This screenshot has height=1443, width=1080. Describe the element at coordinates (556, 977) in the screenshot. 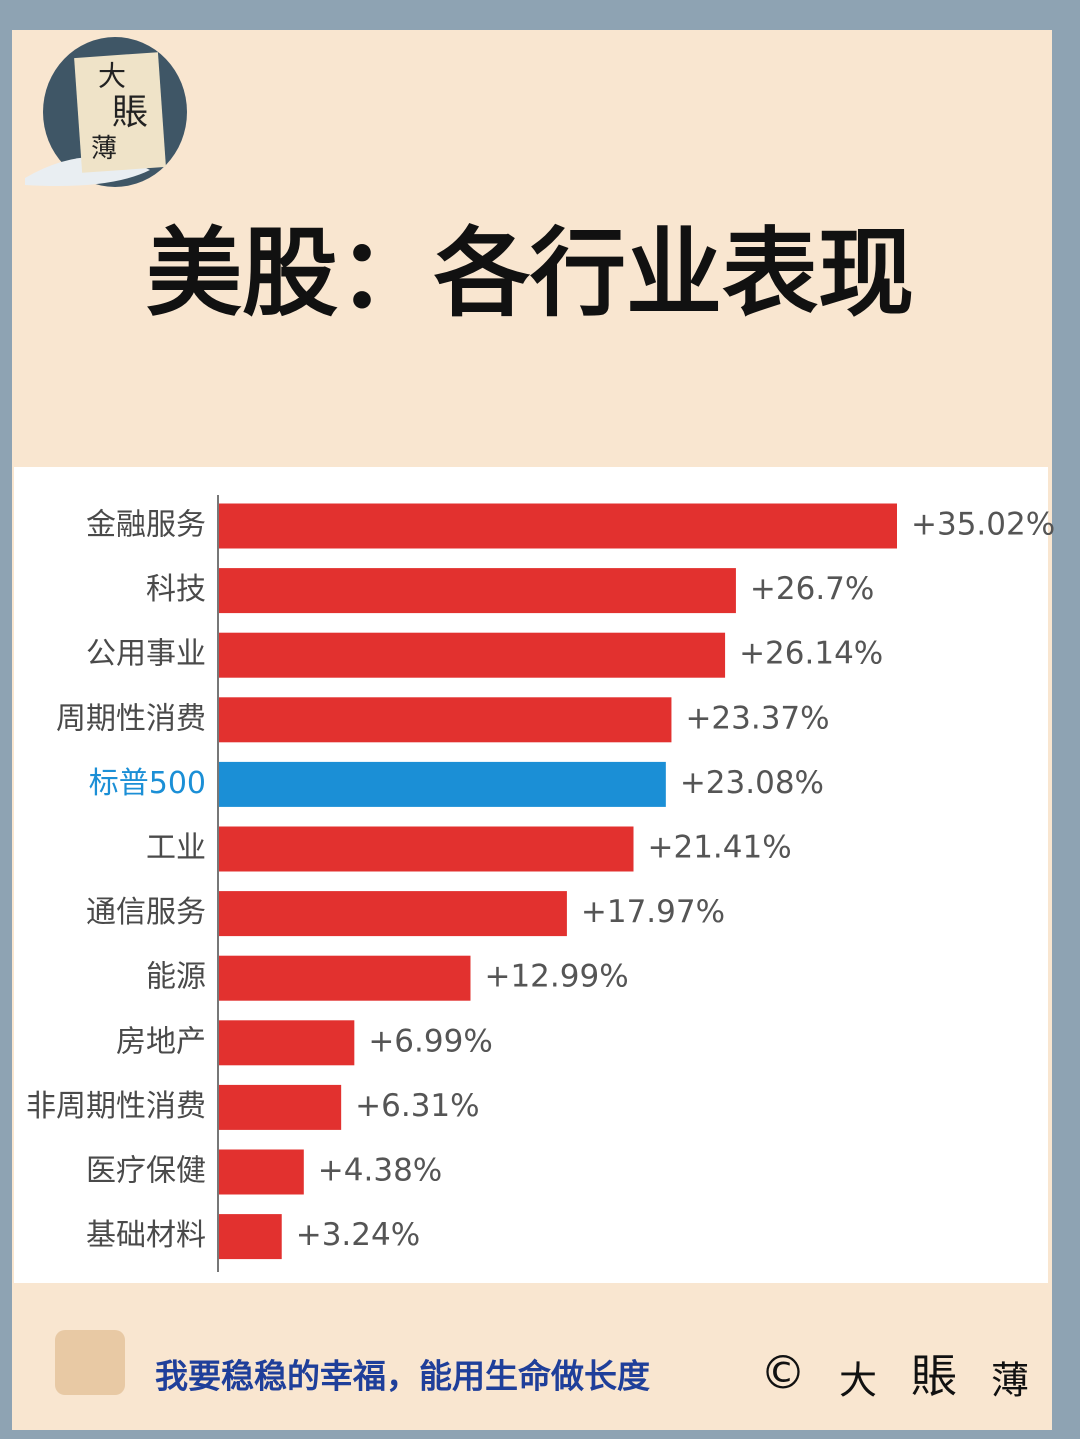

I see `value-label: +12.99%` at that location.